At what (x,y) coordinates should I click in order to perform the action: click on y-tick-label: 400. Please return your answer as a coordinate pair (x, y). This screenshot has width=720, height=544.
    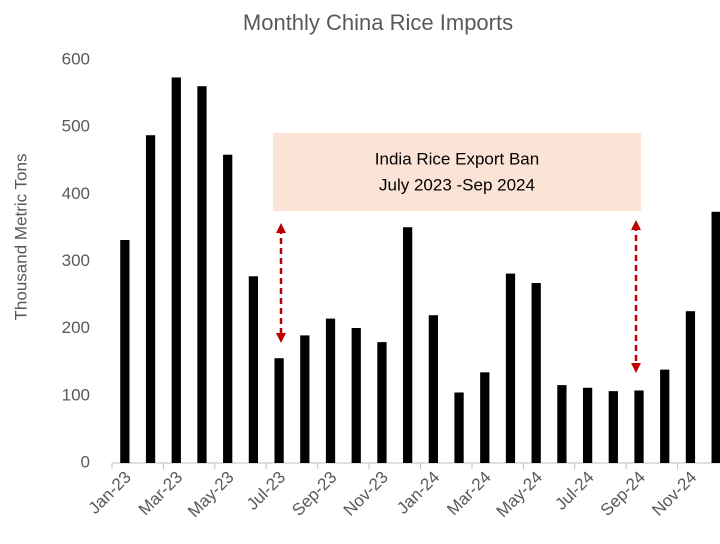
    Looking at the image, I should click on (76, 193).